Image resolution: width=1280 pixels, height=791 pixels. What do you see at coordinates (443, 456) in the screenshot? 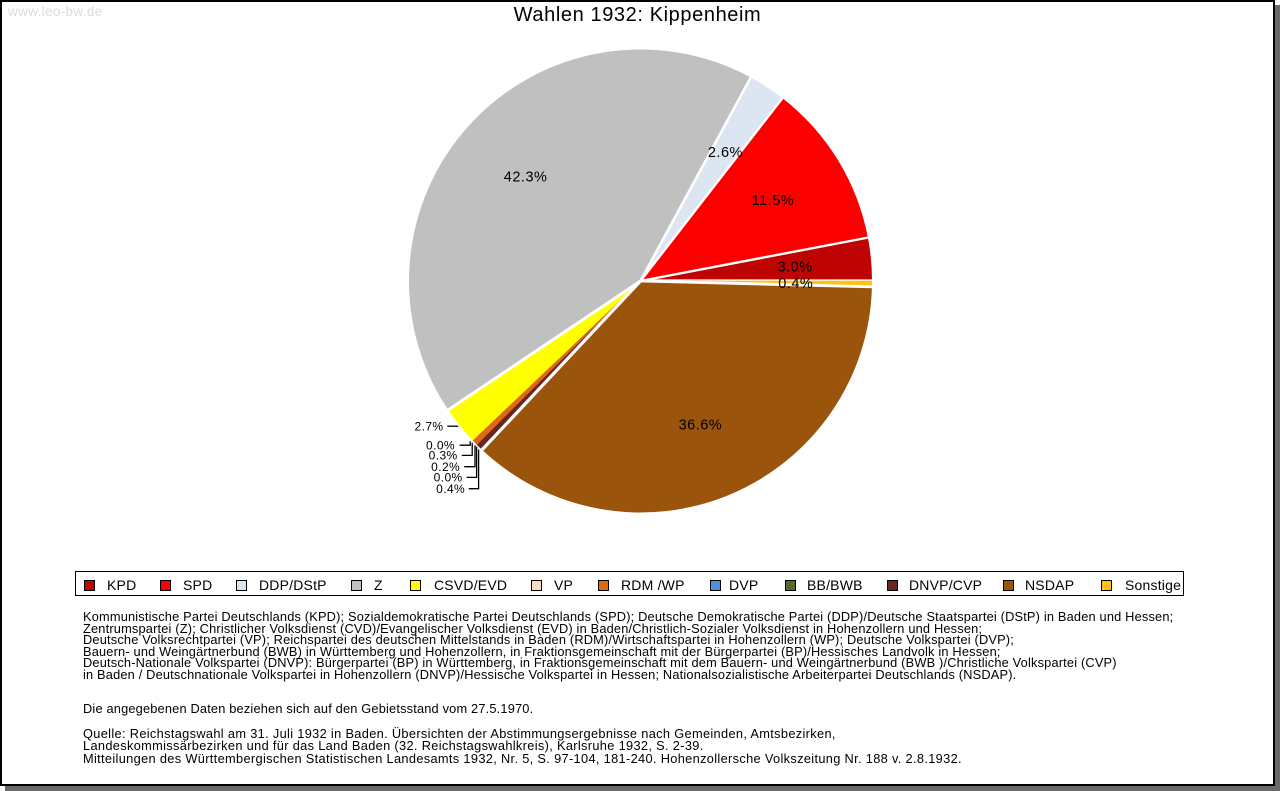
I see `svg-text: 0.3%` at bounding box center [443, 456].